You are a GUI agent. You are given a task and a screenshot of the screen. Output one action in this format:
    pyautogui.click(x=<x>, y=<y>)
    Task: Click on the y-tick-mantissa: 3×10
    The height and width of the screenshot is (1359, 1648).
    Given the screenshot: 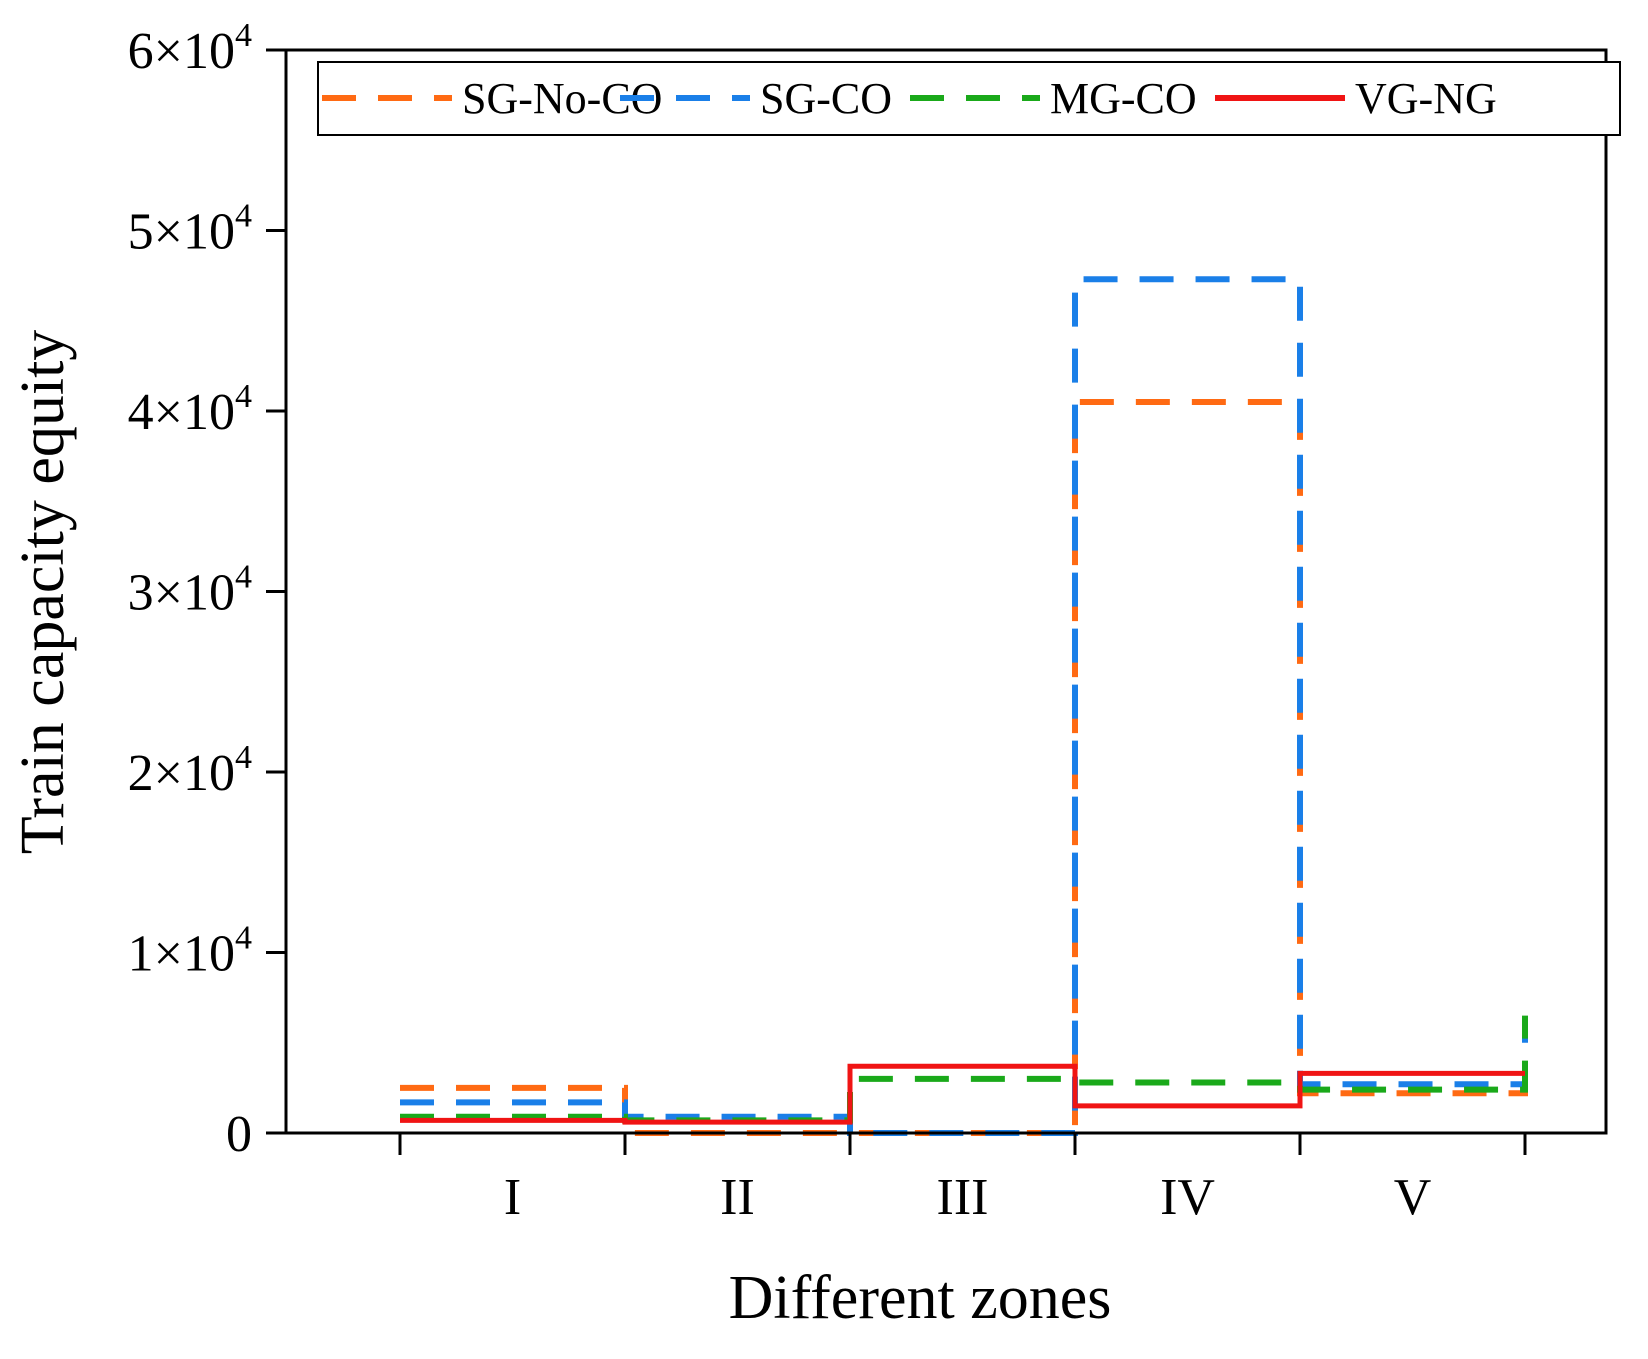 What is the action you would take?
    pyautogui.click(x=181, y=593)
    